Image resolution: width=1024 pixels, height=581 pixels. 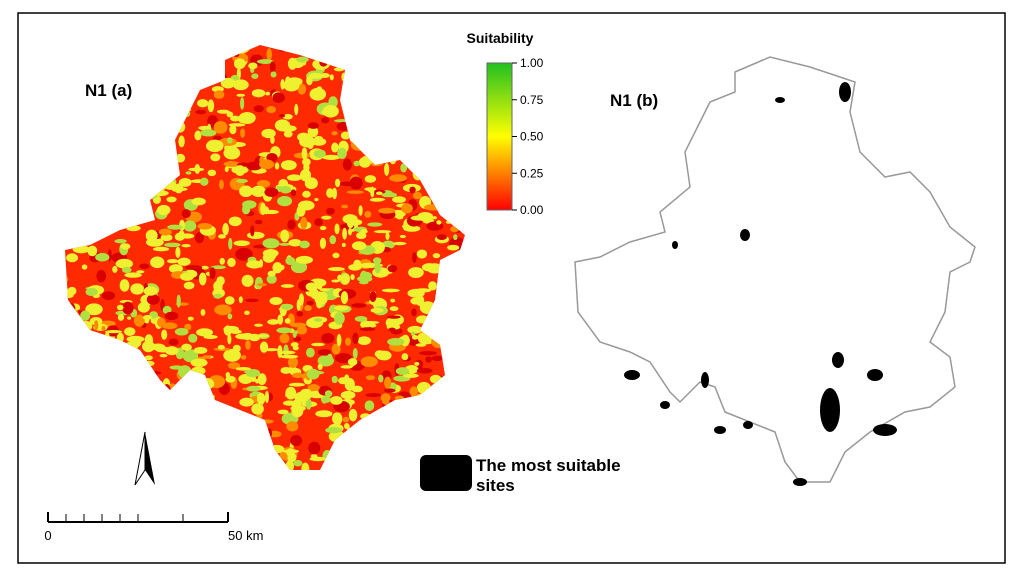 What do you see at coordinates (800, 482) in the screenshot?
I see `site-patch` at bounding box center [800, 482].